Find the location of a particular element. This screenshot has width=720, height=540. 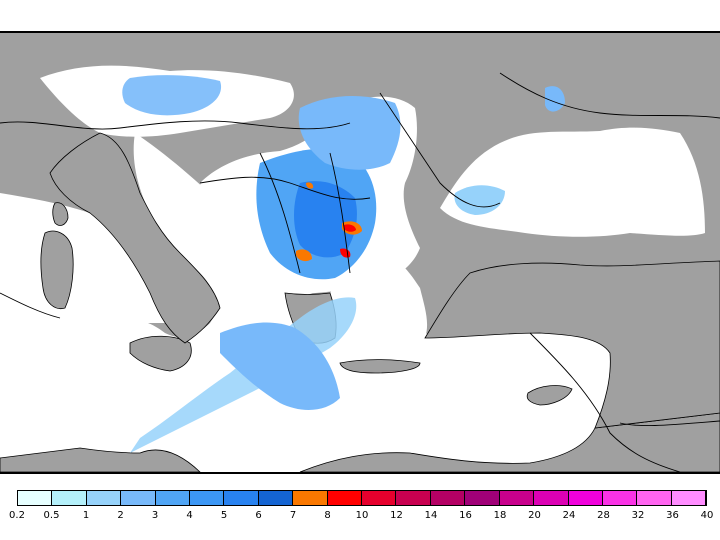

corsica-island is located at coordinates (60, 214).